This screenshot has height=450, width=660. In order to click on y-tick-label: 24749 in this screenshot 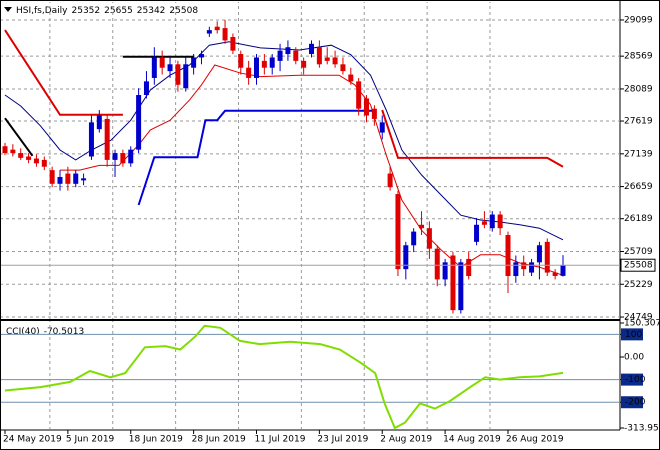, I will do `click(638, 318)`.